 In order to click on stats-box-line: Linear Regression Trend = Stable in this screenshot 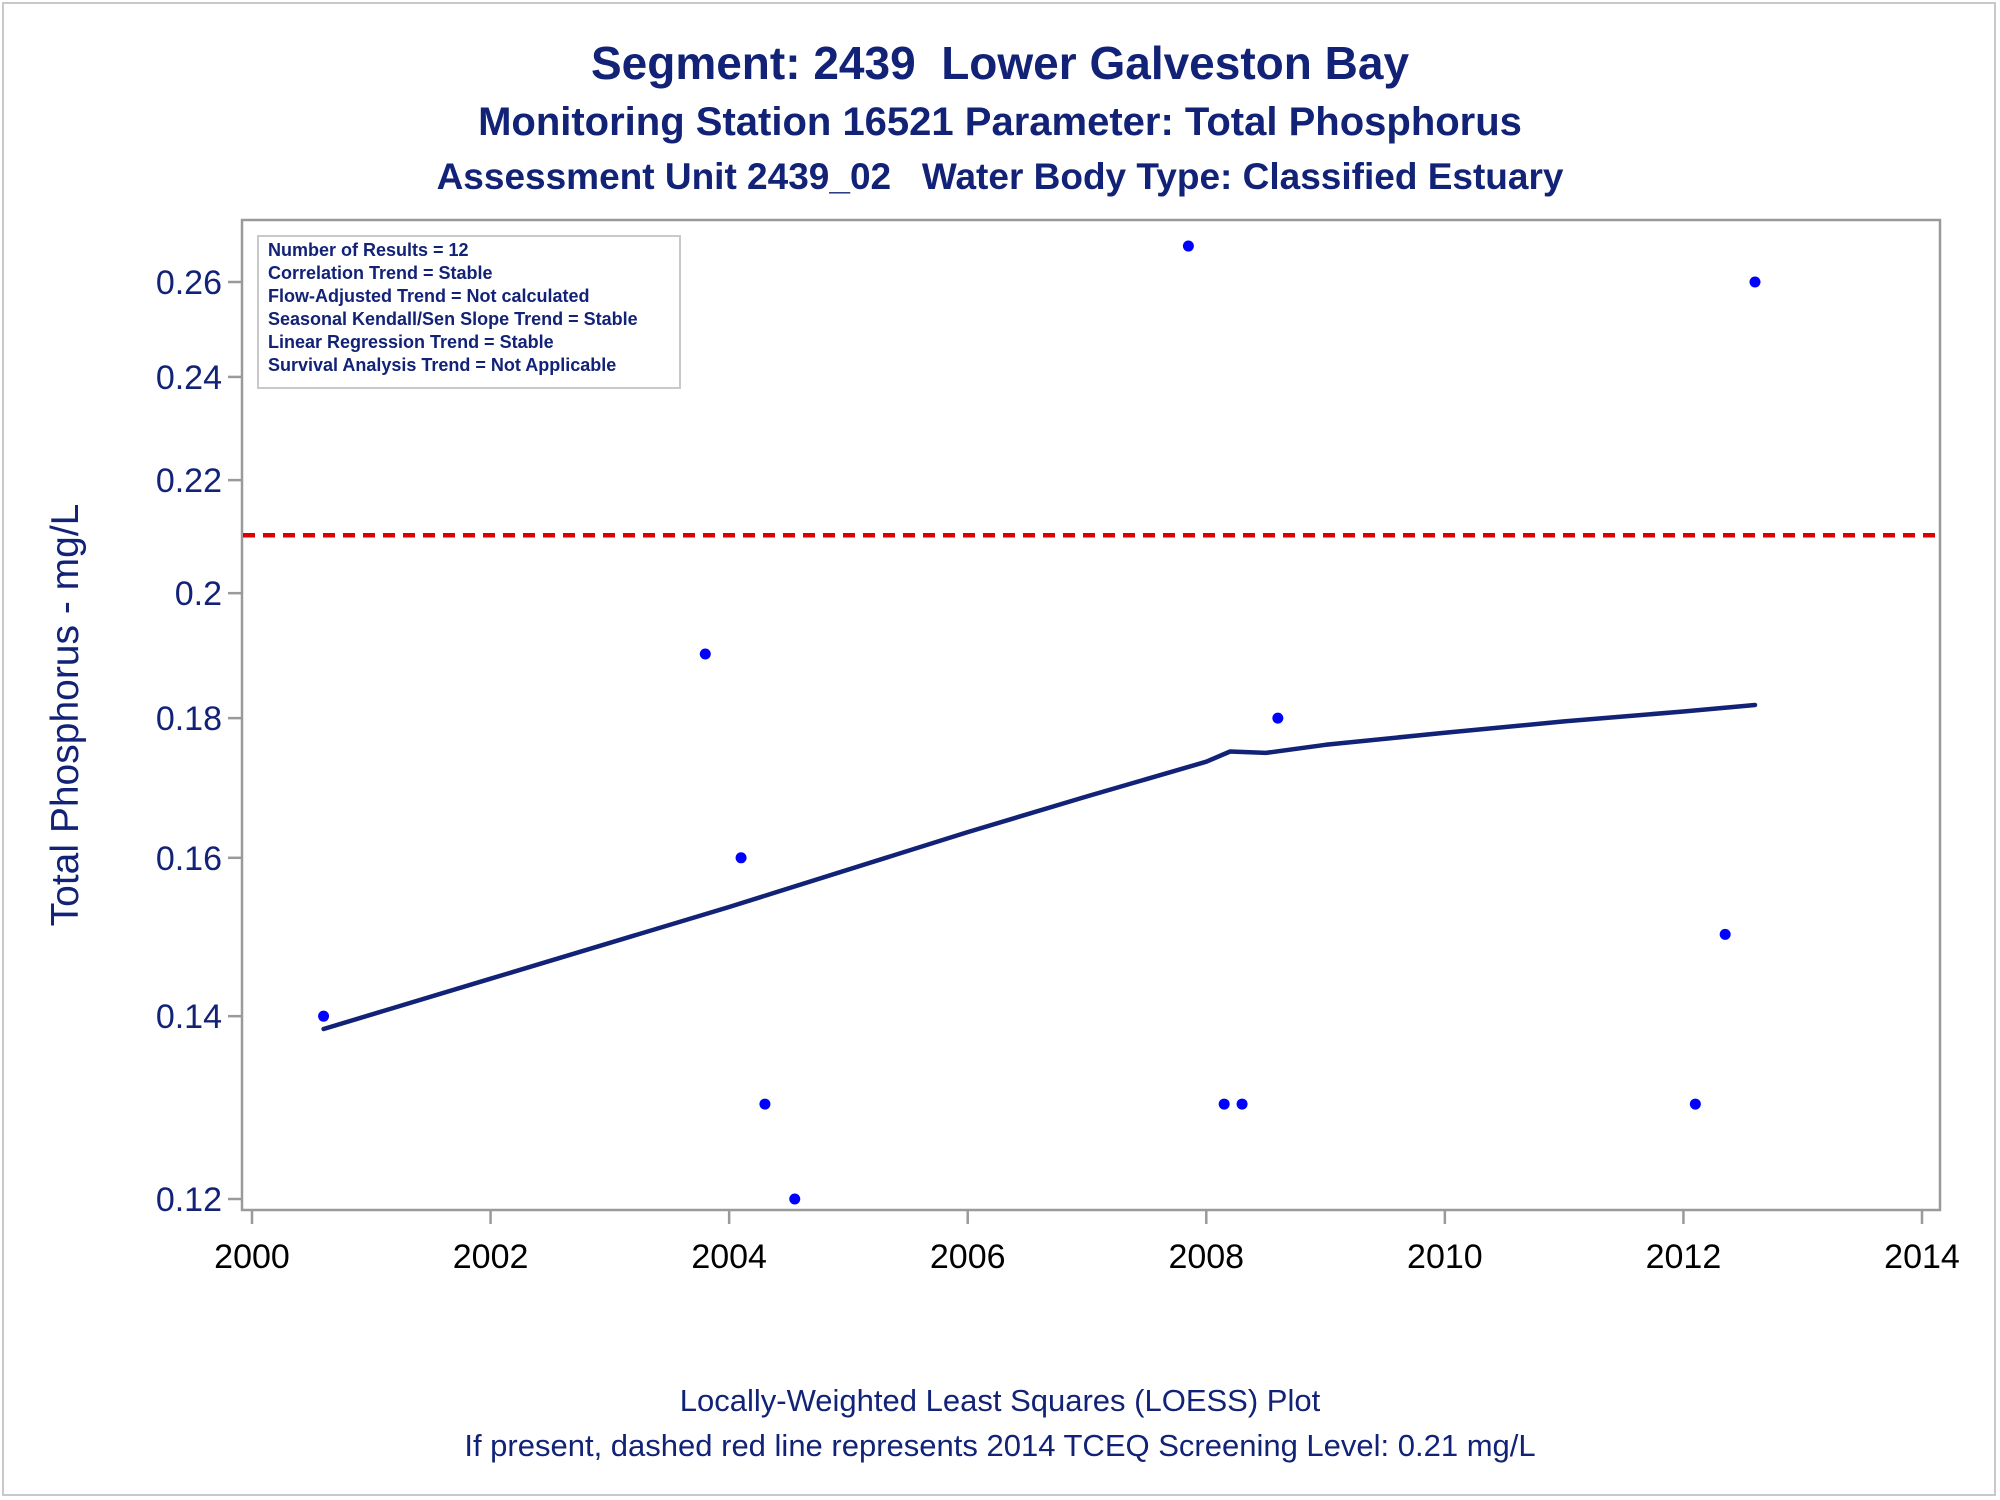, I will do `click(411, 342)`.